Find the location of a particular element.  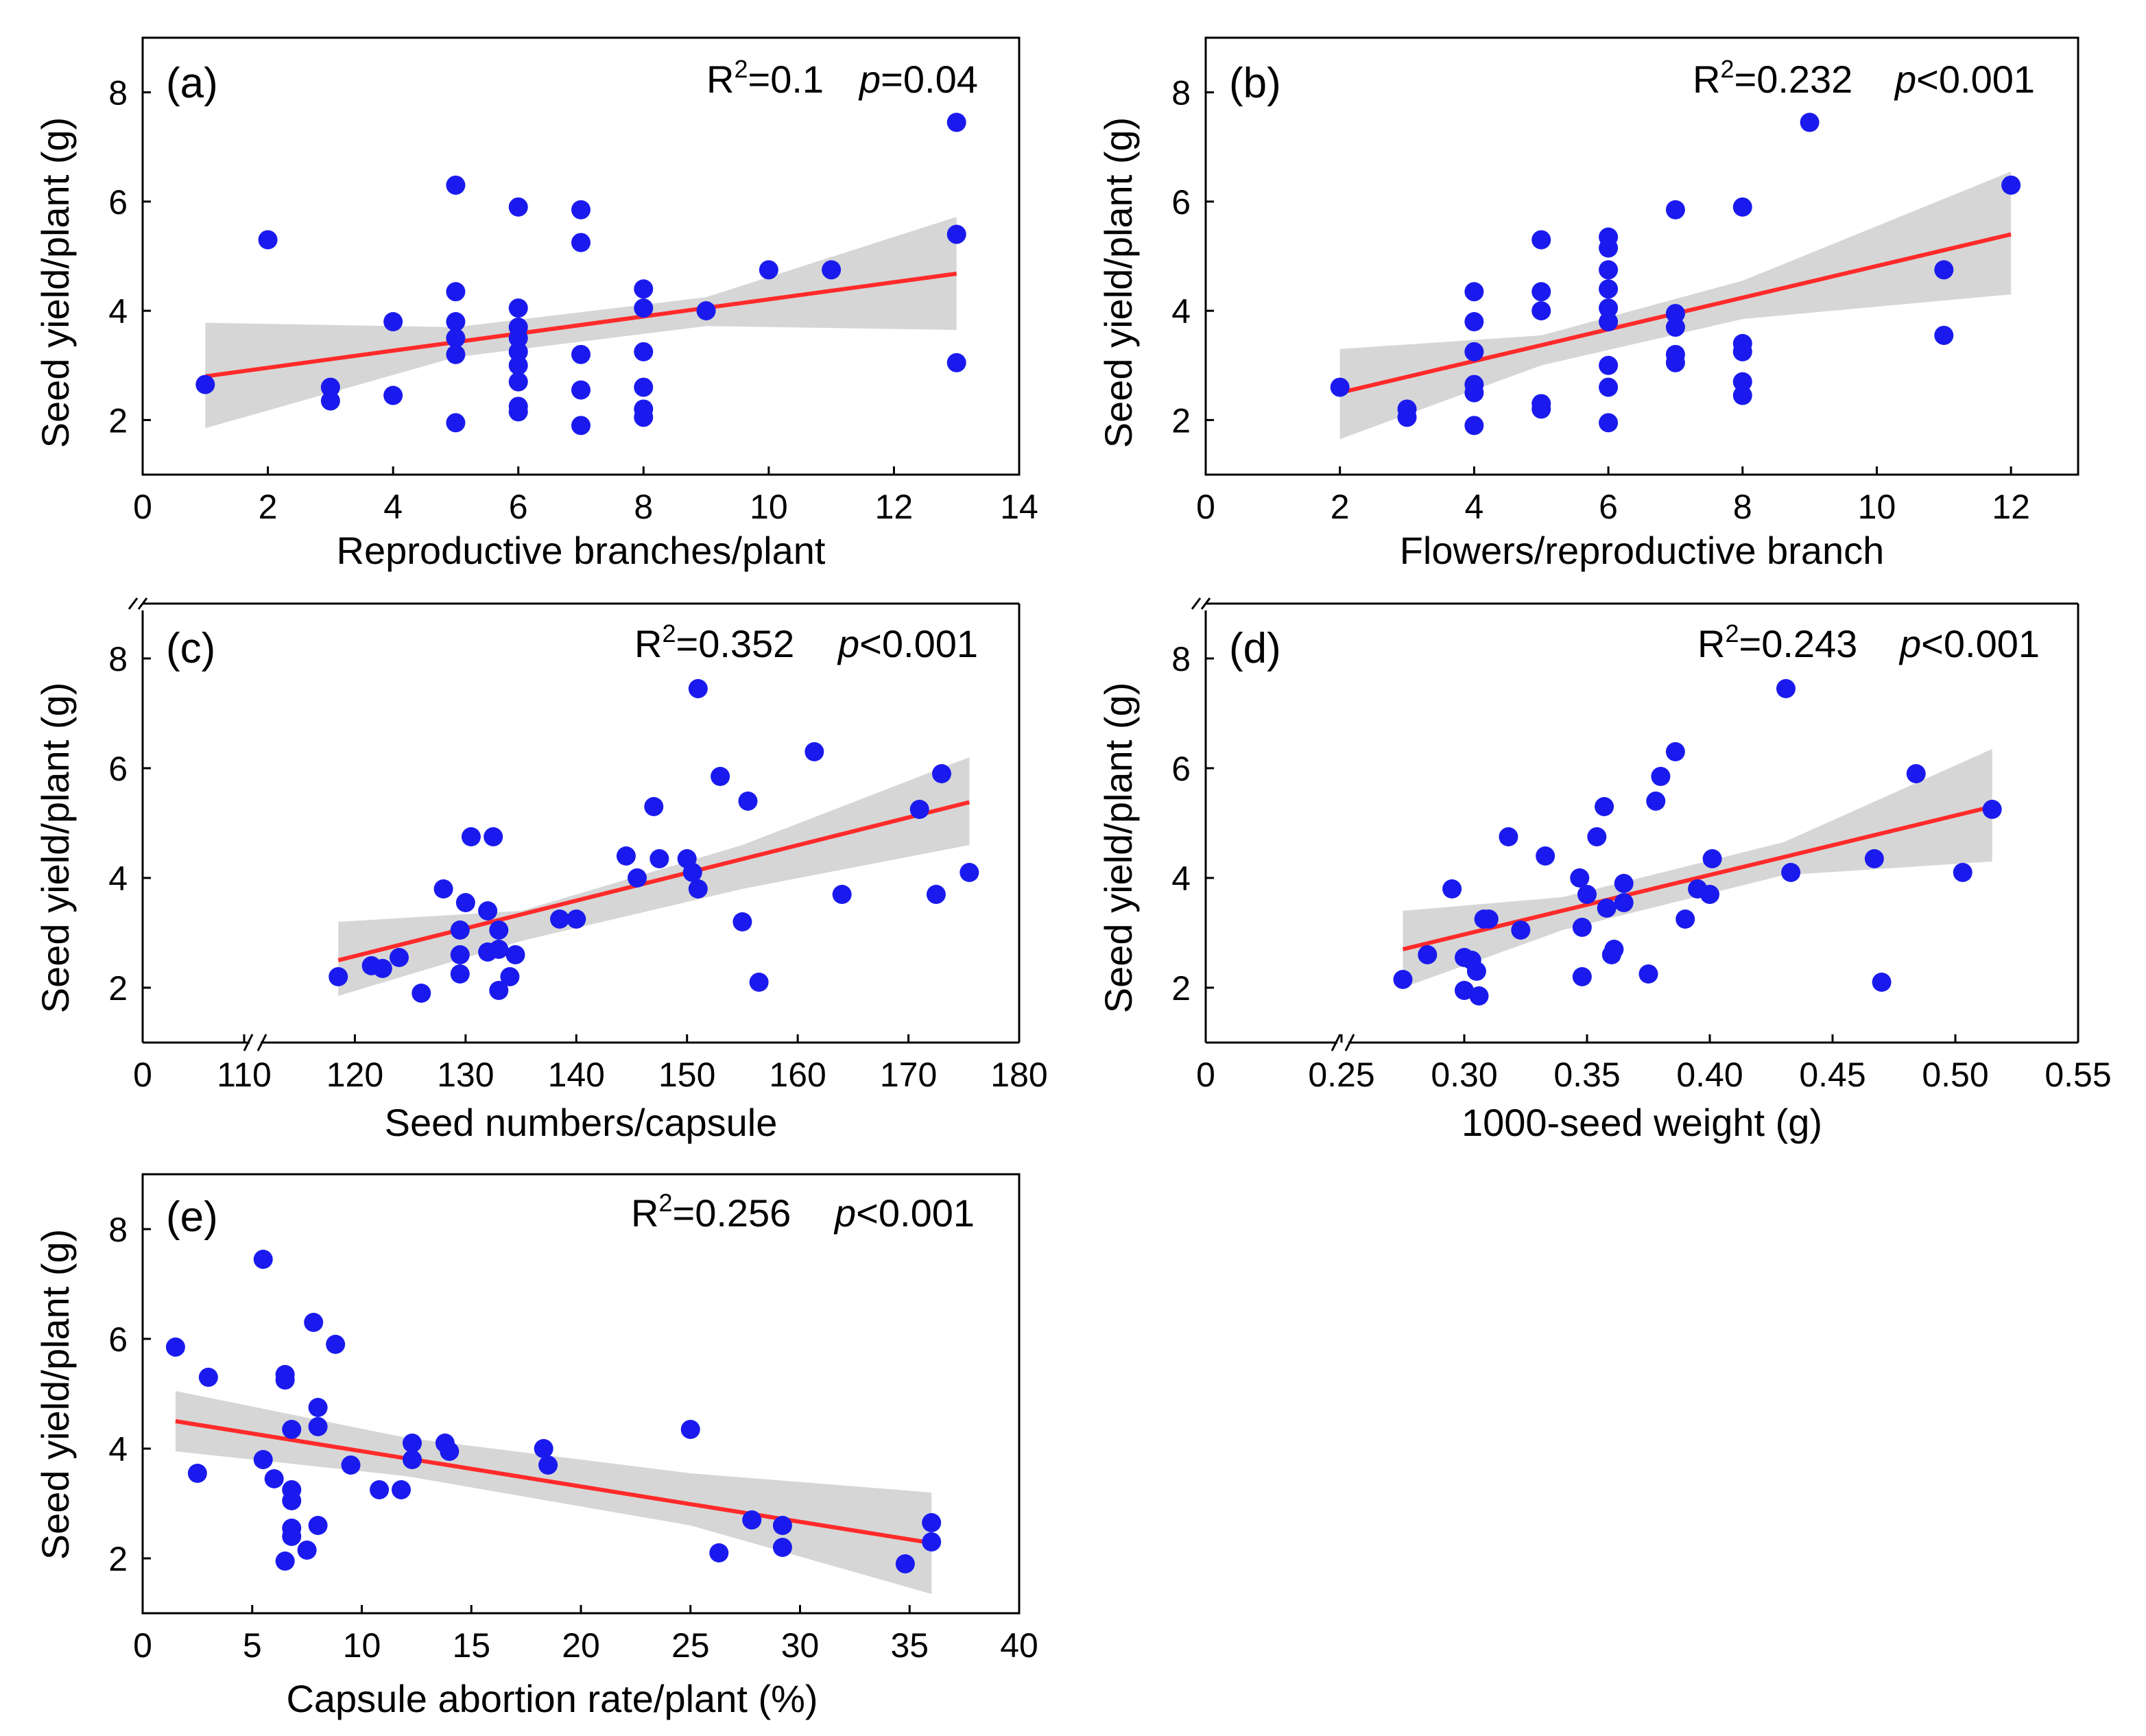

x-tick-label: 14 is located at coordinates (1019, 507).